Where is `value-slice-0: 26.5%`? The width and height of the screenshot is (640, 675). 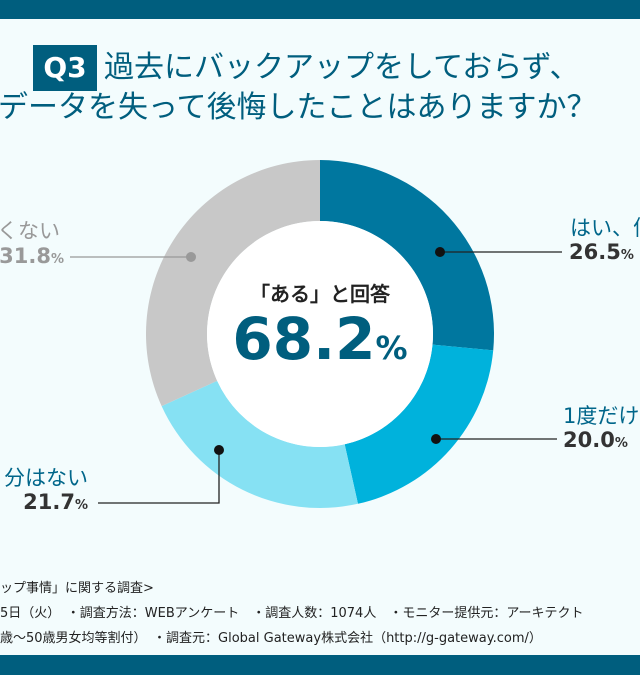
value-slice-0: 26.5% is located at coordinates (601, 252).